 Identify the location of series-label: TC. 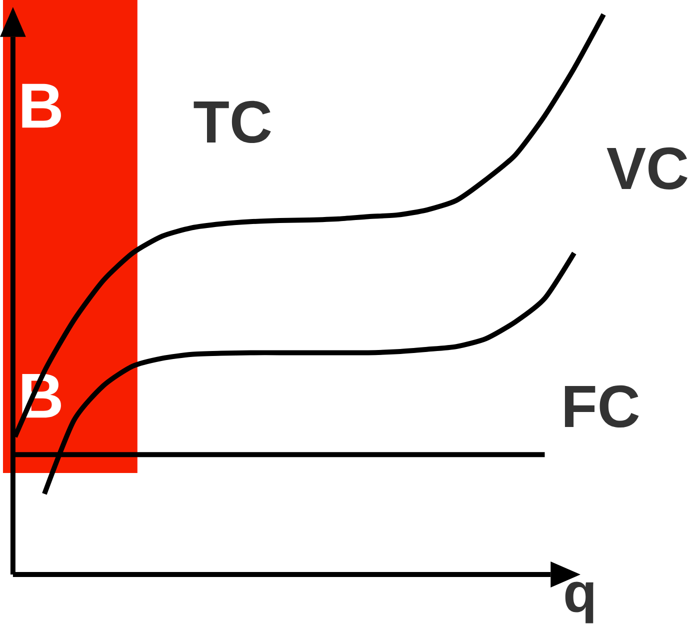
(232, 121).